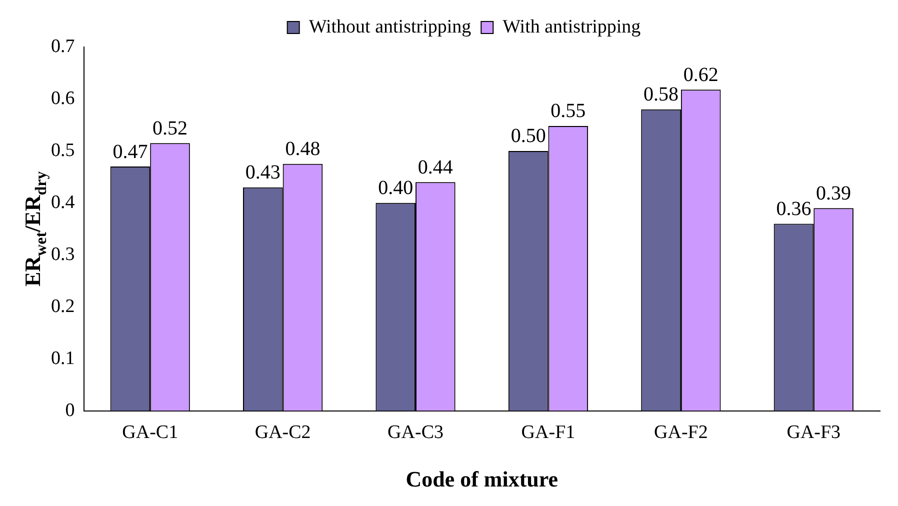  I want to click on data-label: 0.62, so click(700, 75).